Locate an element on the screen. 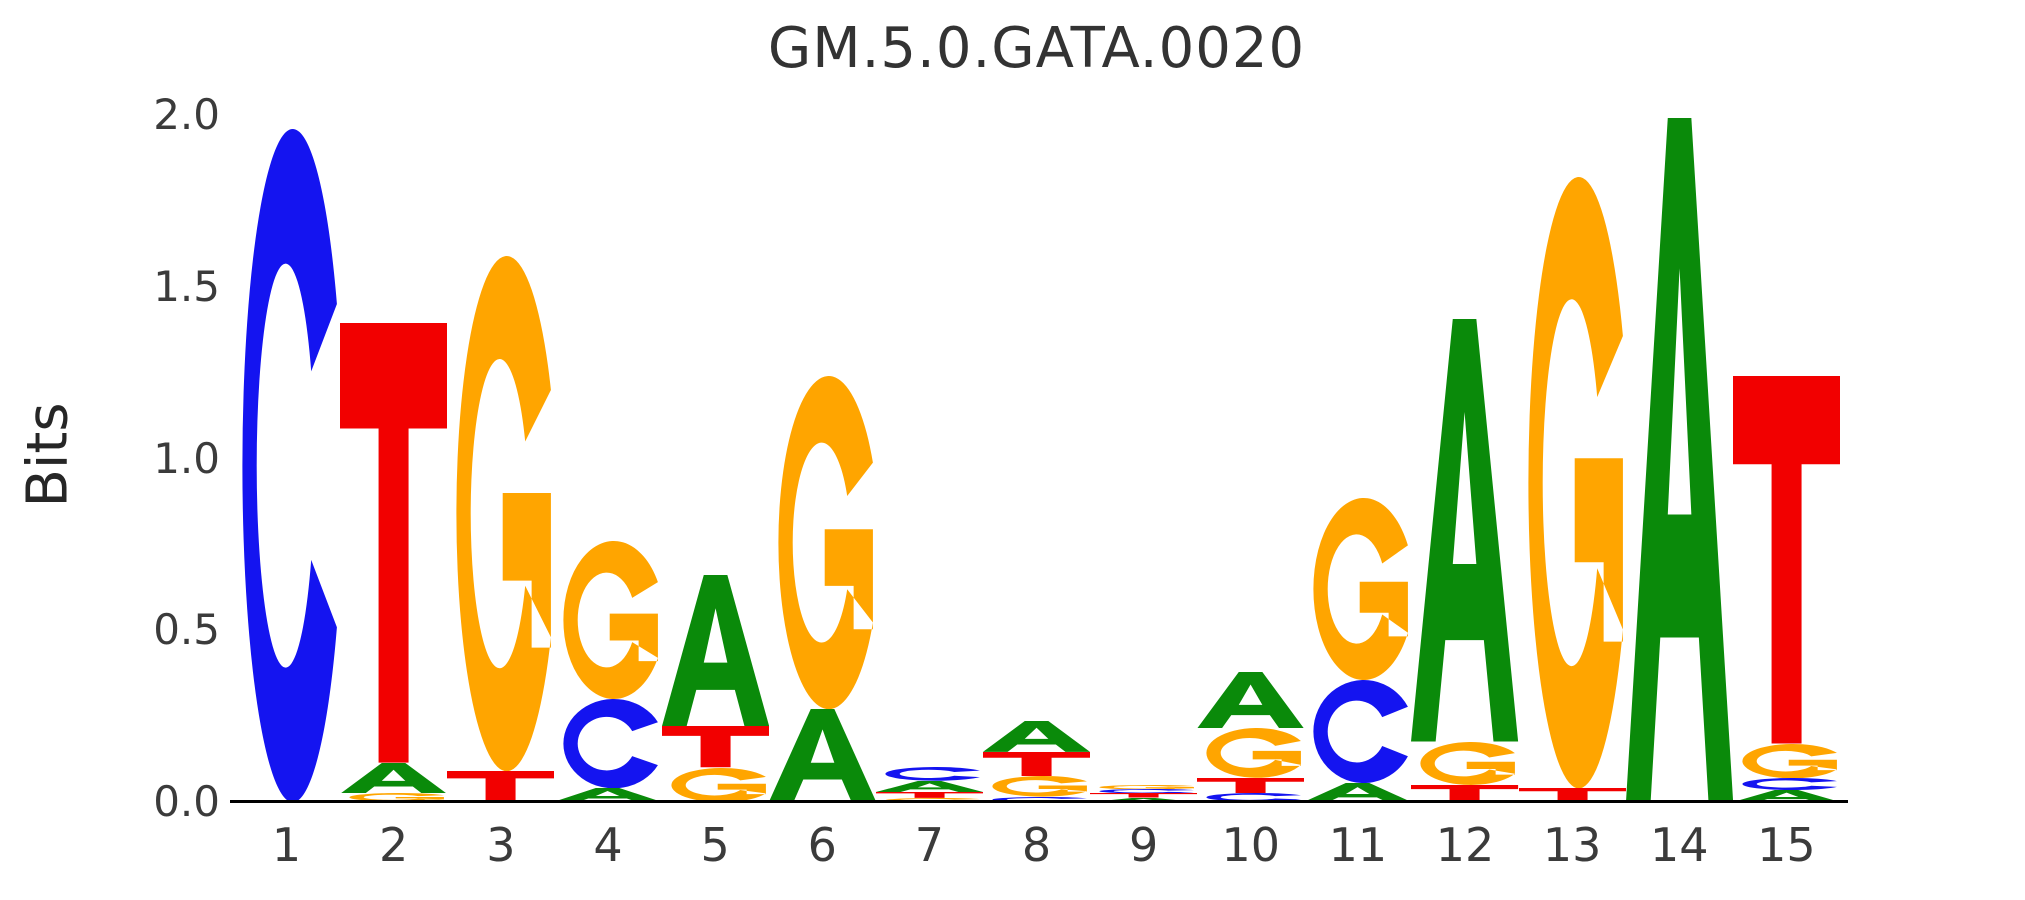 This screenshot has width=2025, height=900. chart-title: GM.5.0.GATA.0020 is located at coordinates (1036, 48).